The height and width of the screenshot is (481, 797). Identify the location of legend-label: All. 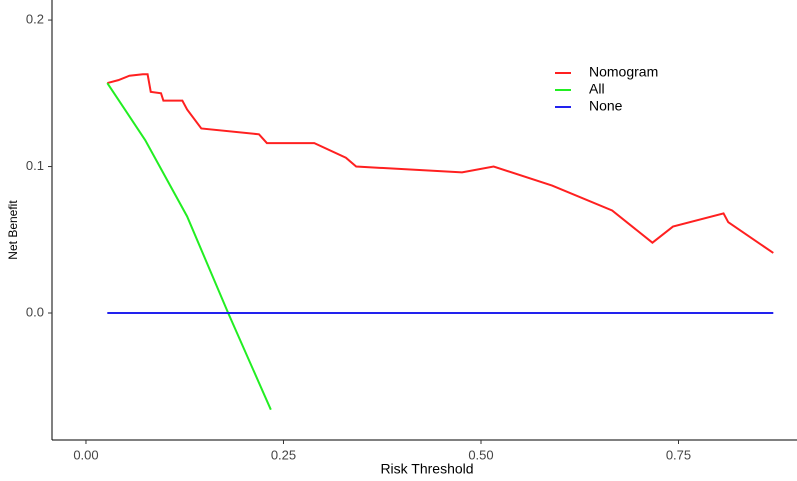
(597, 89).